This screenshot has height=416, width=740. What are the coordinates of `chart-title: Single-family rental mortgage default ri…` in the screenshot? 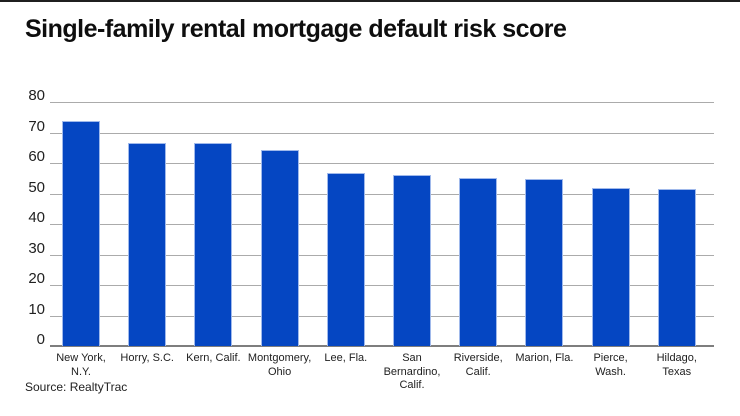 It's located at (296, 29).